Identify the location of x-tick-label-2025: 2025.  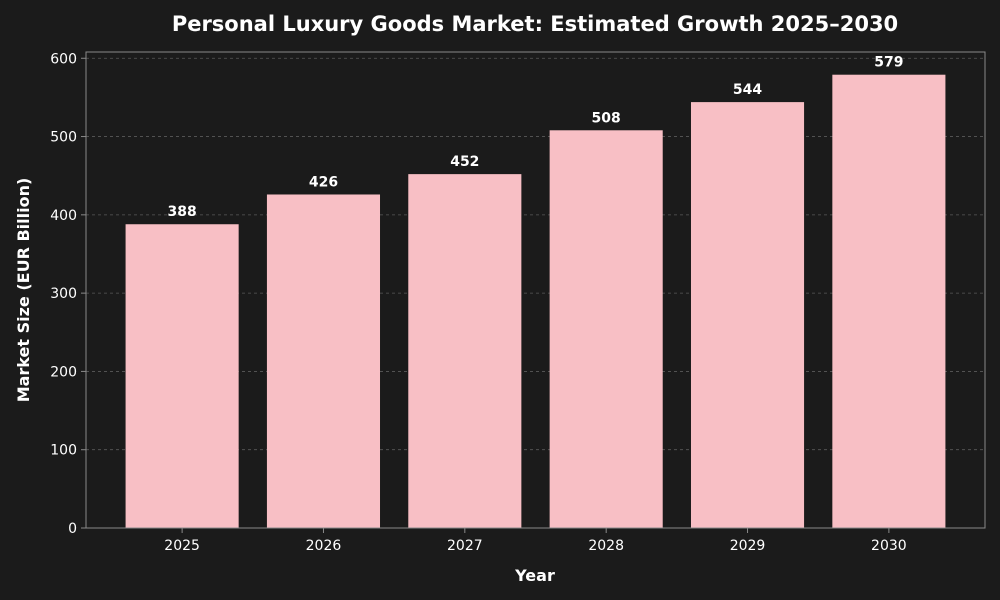
(182, 546).